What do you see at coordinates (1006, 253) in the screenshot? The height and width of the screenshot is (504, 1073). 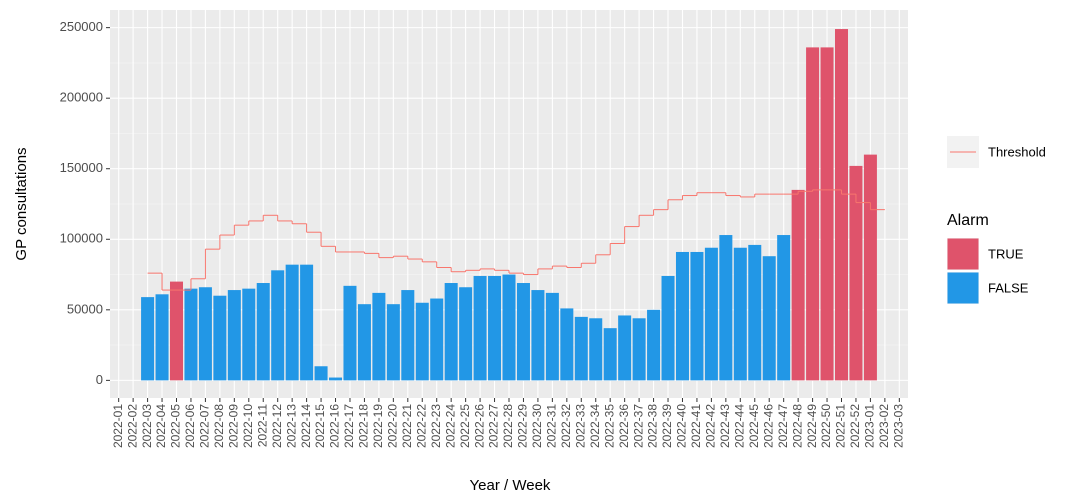 I see `legend-label: TRUE` at bounding box center [1006, 253].